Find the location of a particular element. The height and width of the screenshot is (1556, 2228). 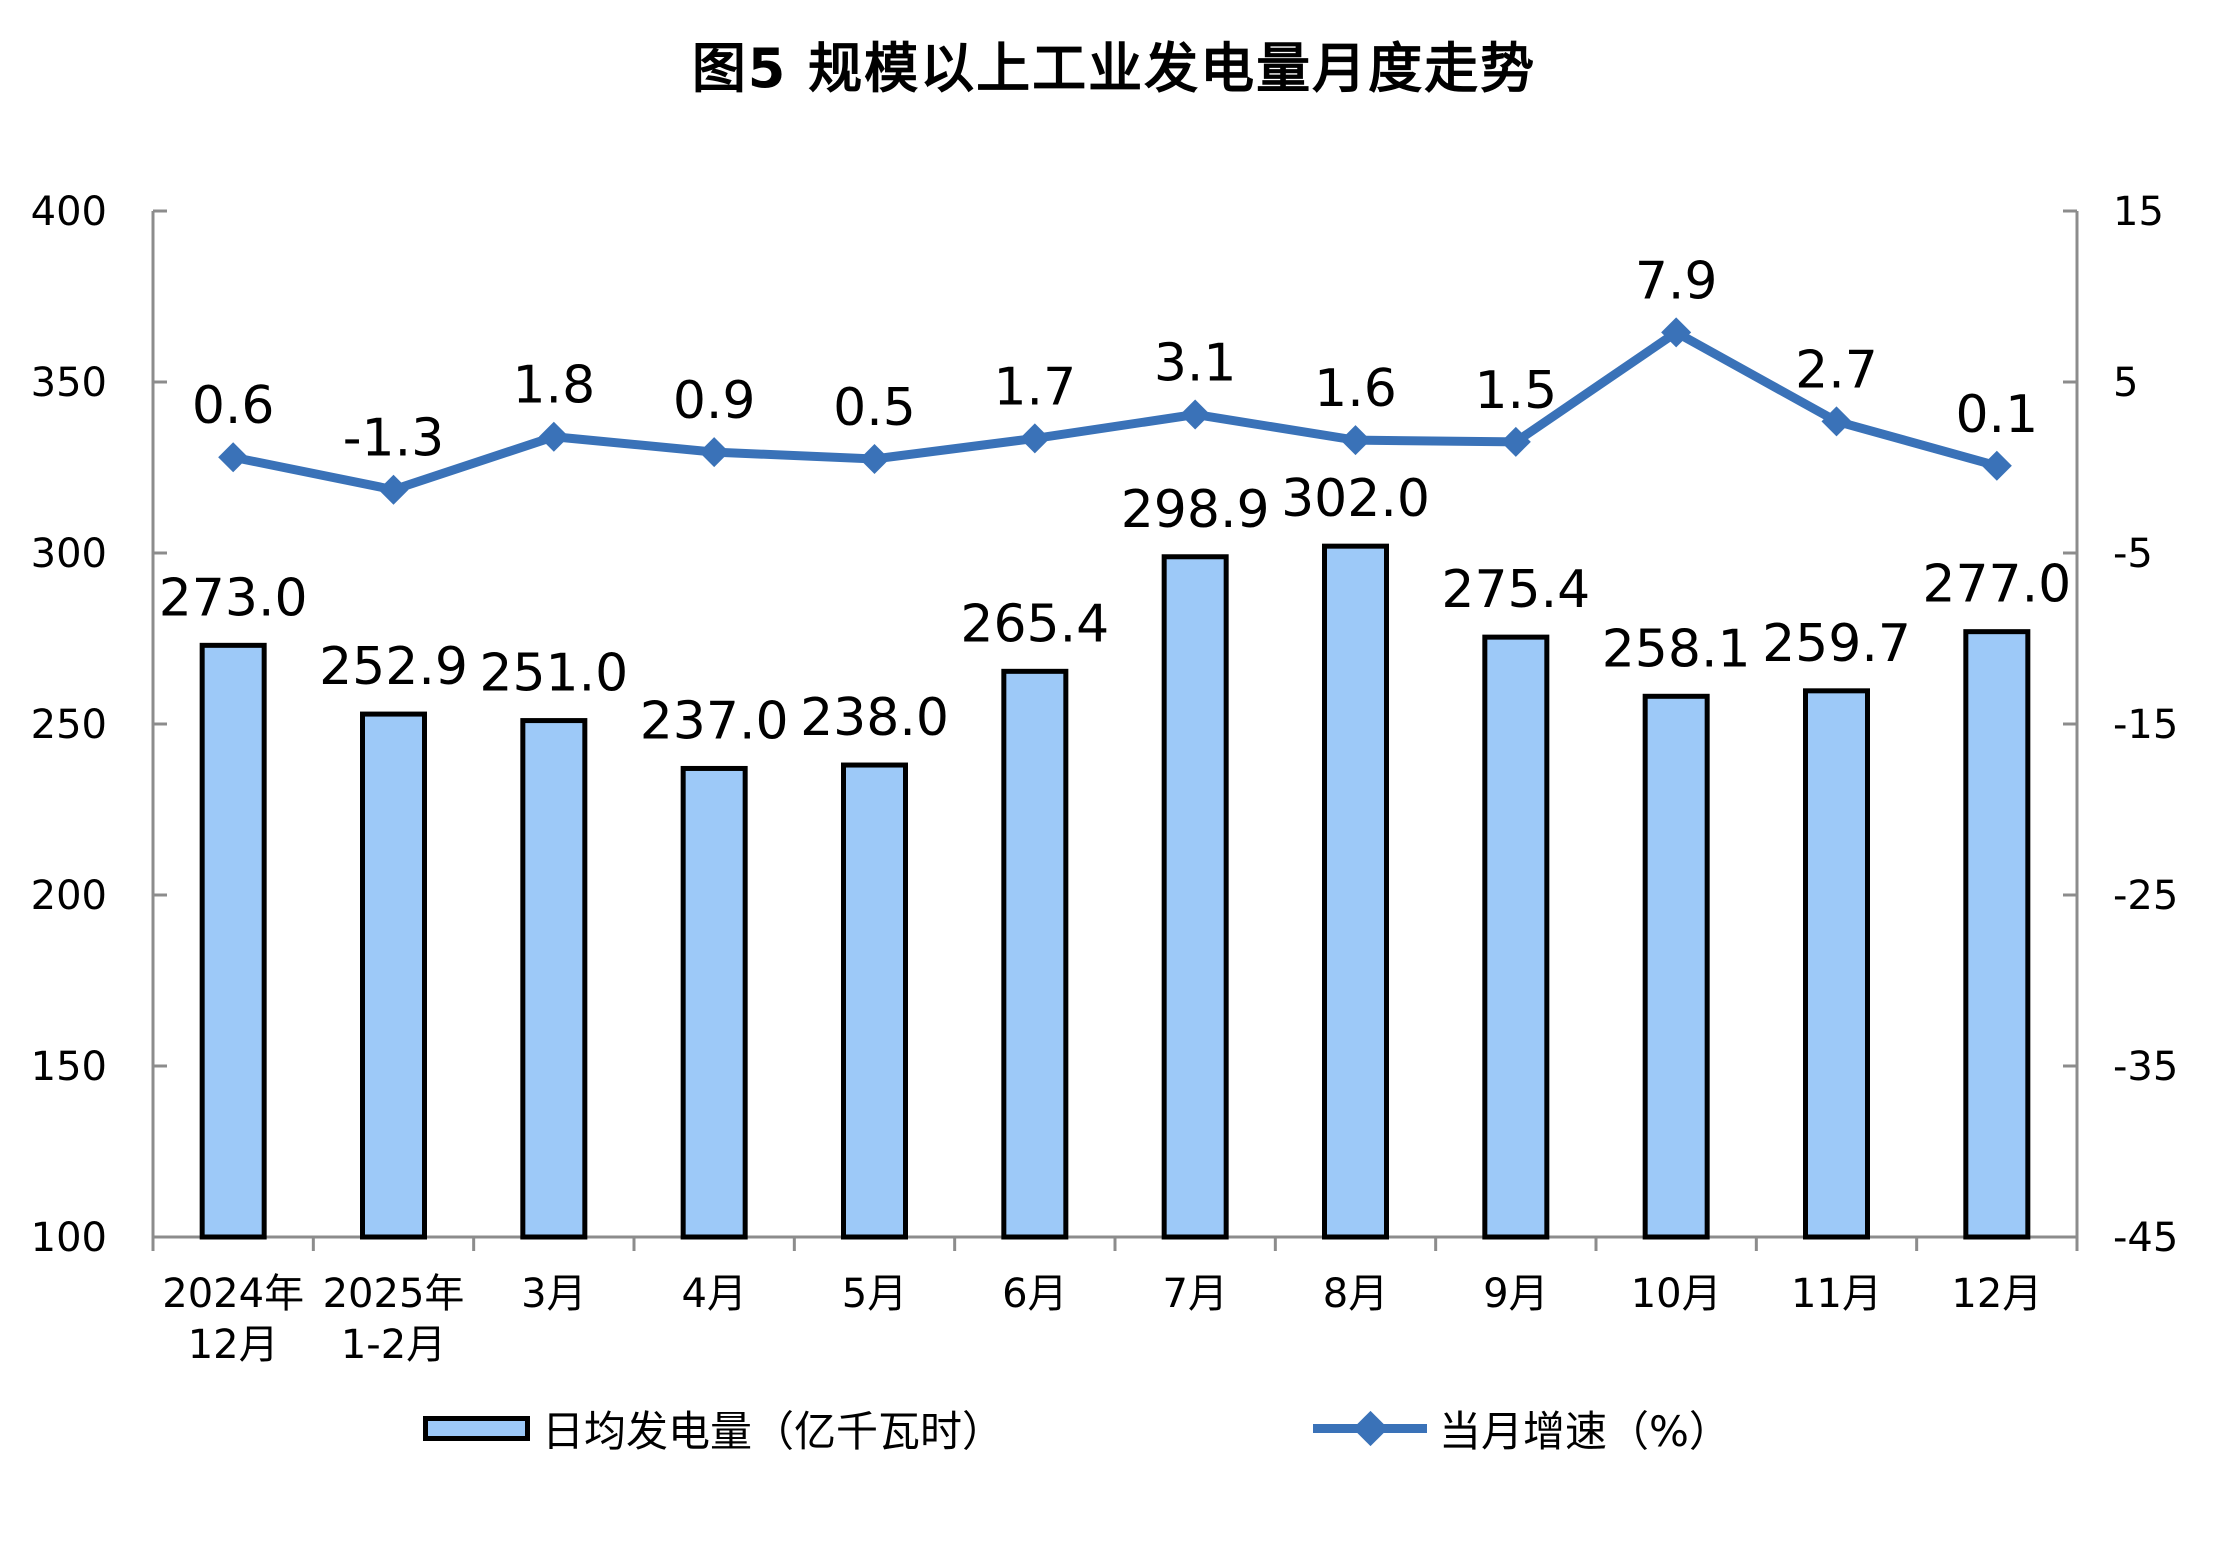

bar-value-label: 302.0 is located at coordinates (1355, 499).